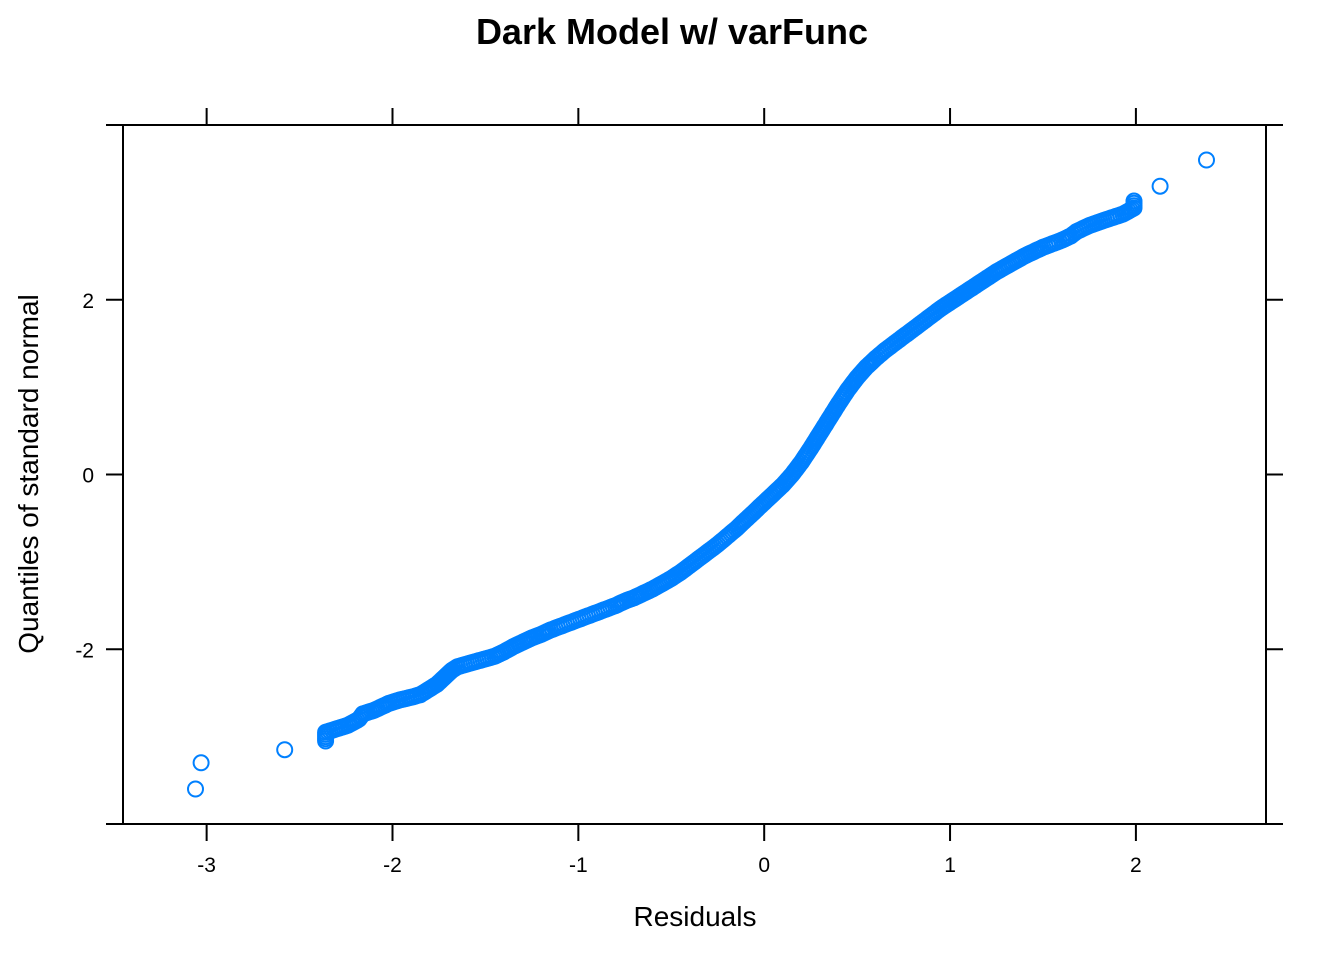 The image size is (1344, 960). What do you see at coordinates (950, 865) in the screenshot?
I see `x-tick-label: 1` at bounding box center [950, 865].